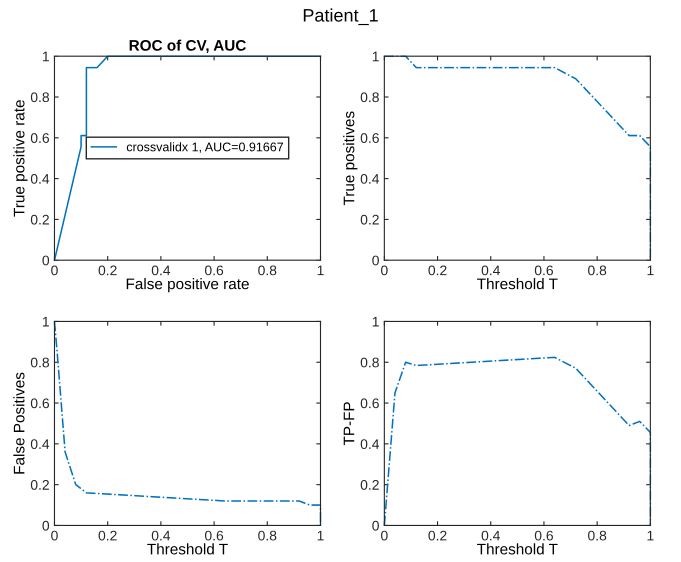 This screenshot has height=562, width=681. Describe the element at coordinates (188, 423) in the screenshot. I see `line-series` at that location.